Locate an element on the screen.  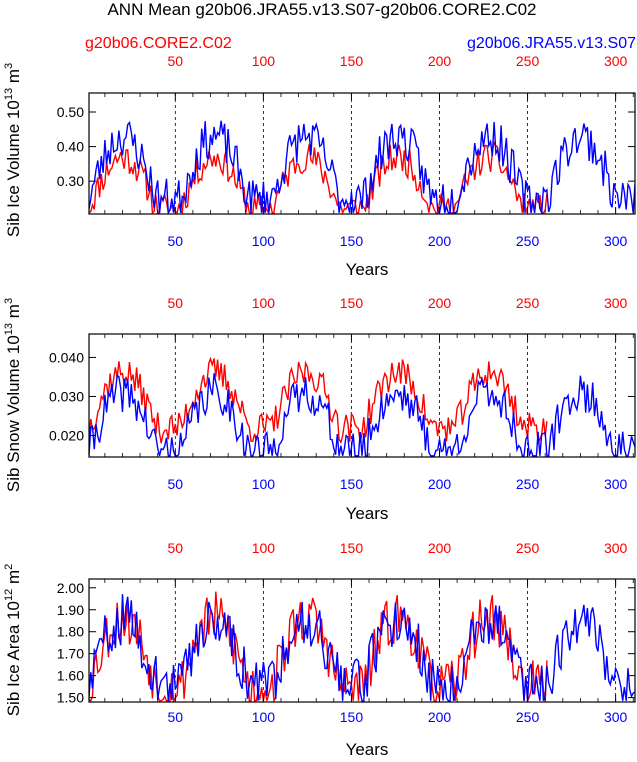
y-tick-label: 1.60 is located at coordinates (70, 676).